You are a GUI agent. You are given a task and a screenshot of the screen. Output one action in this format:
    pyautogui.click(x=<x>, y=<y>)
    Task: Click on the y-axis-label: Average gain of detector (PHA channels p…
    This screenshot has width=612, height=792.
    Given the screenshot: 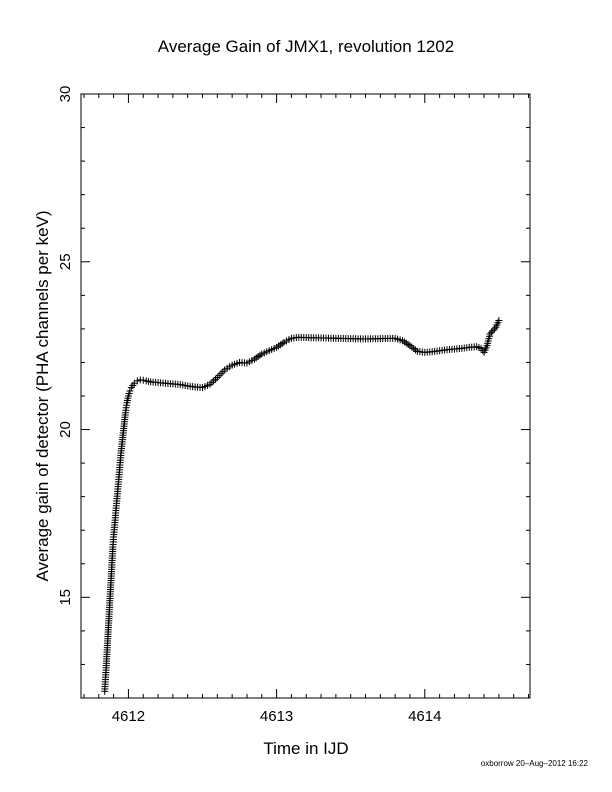 What is the action you would take?
    pyautogui.click(x=42, y=395)
    